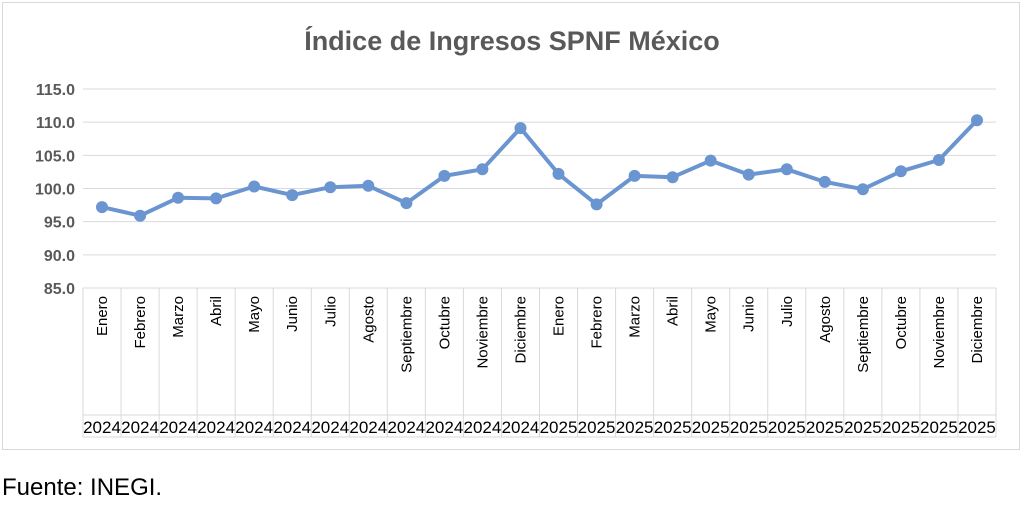 The image size is (1024, 512). What do you see at coordinates (55, 156) in the screenshot?
I see `y-tick-label: 105.0` at bounding box center [55, 156].